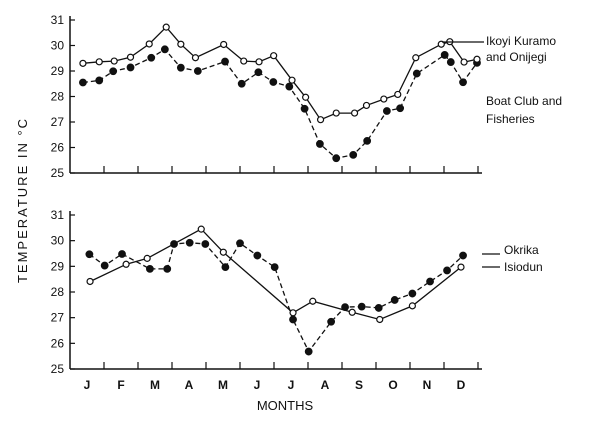 This screenshot has height=423, width=600. Describe the element at coordinates (58, 266) in the screenshot. I see `bottom-y-tick-label: 29` at that location.